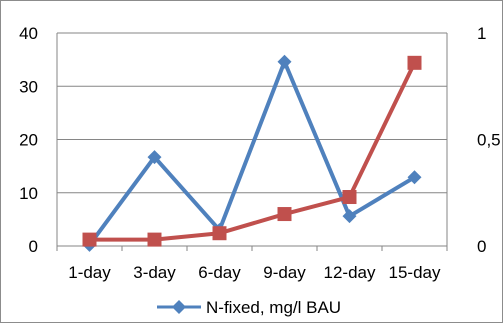  I want to click on legend-label-n-fixed: N-fixed, mg/l BAU, so click(273, 307).